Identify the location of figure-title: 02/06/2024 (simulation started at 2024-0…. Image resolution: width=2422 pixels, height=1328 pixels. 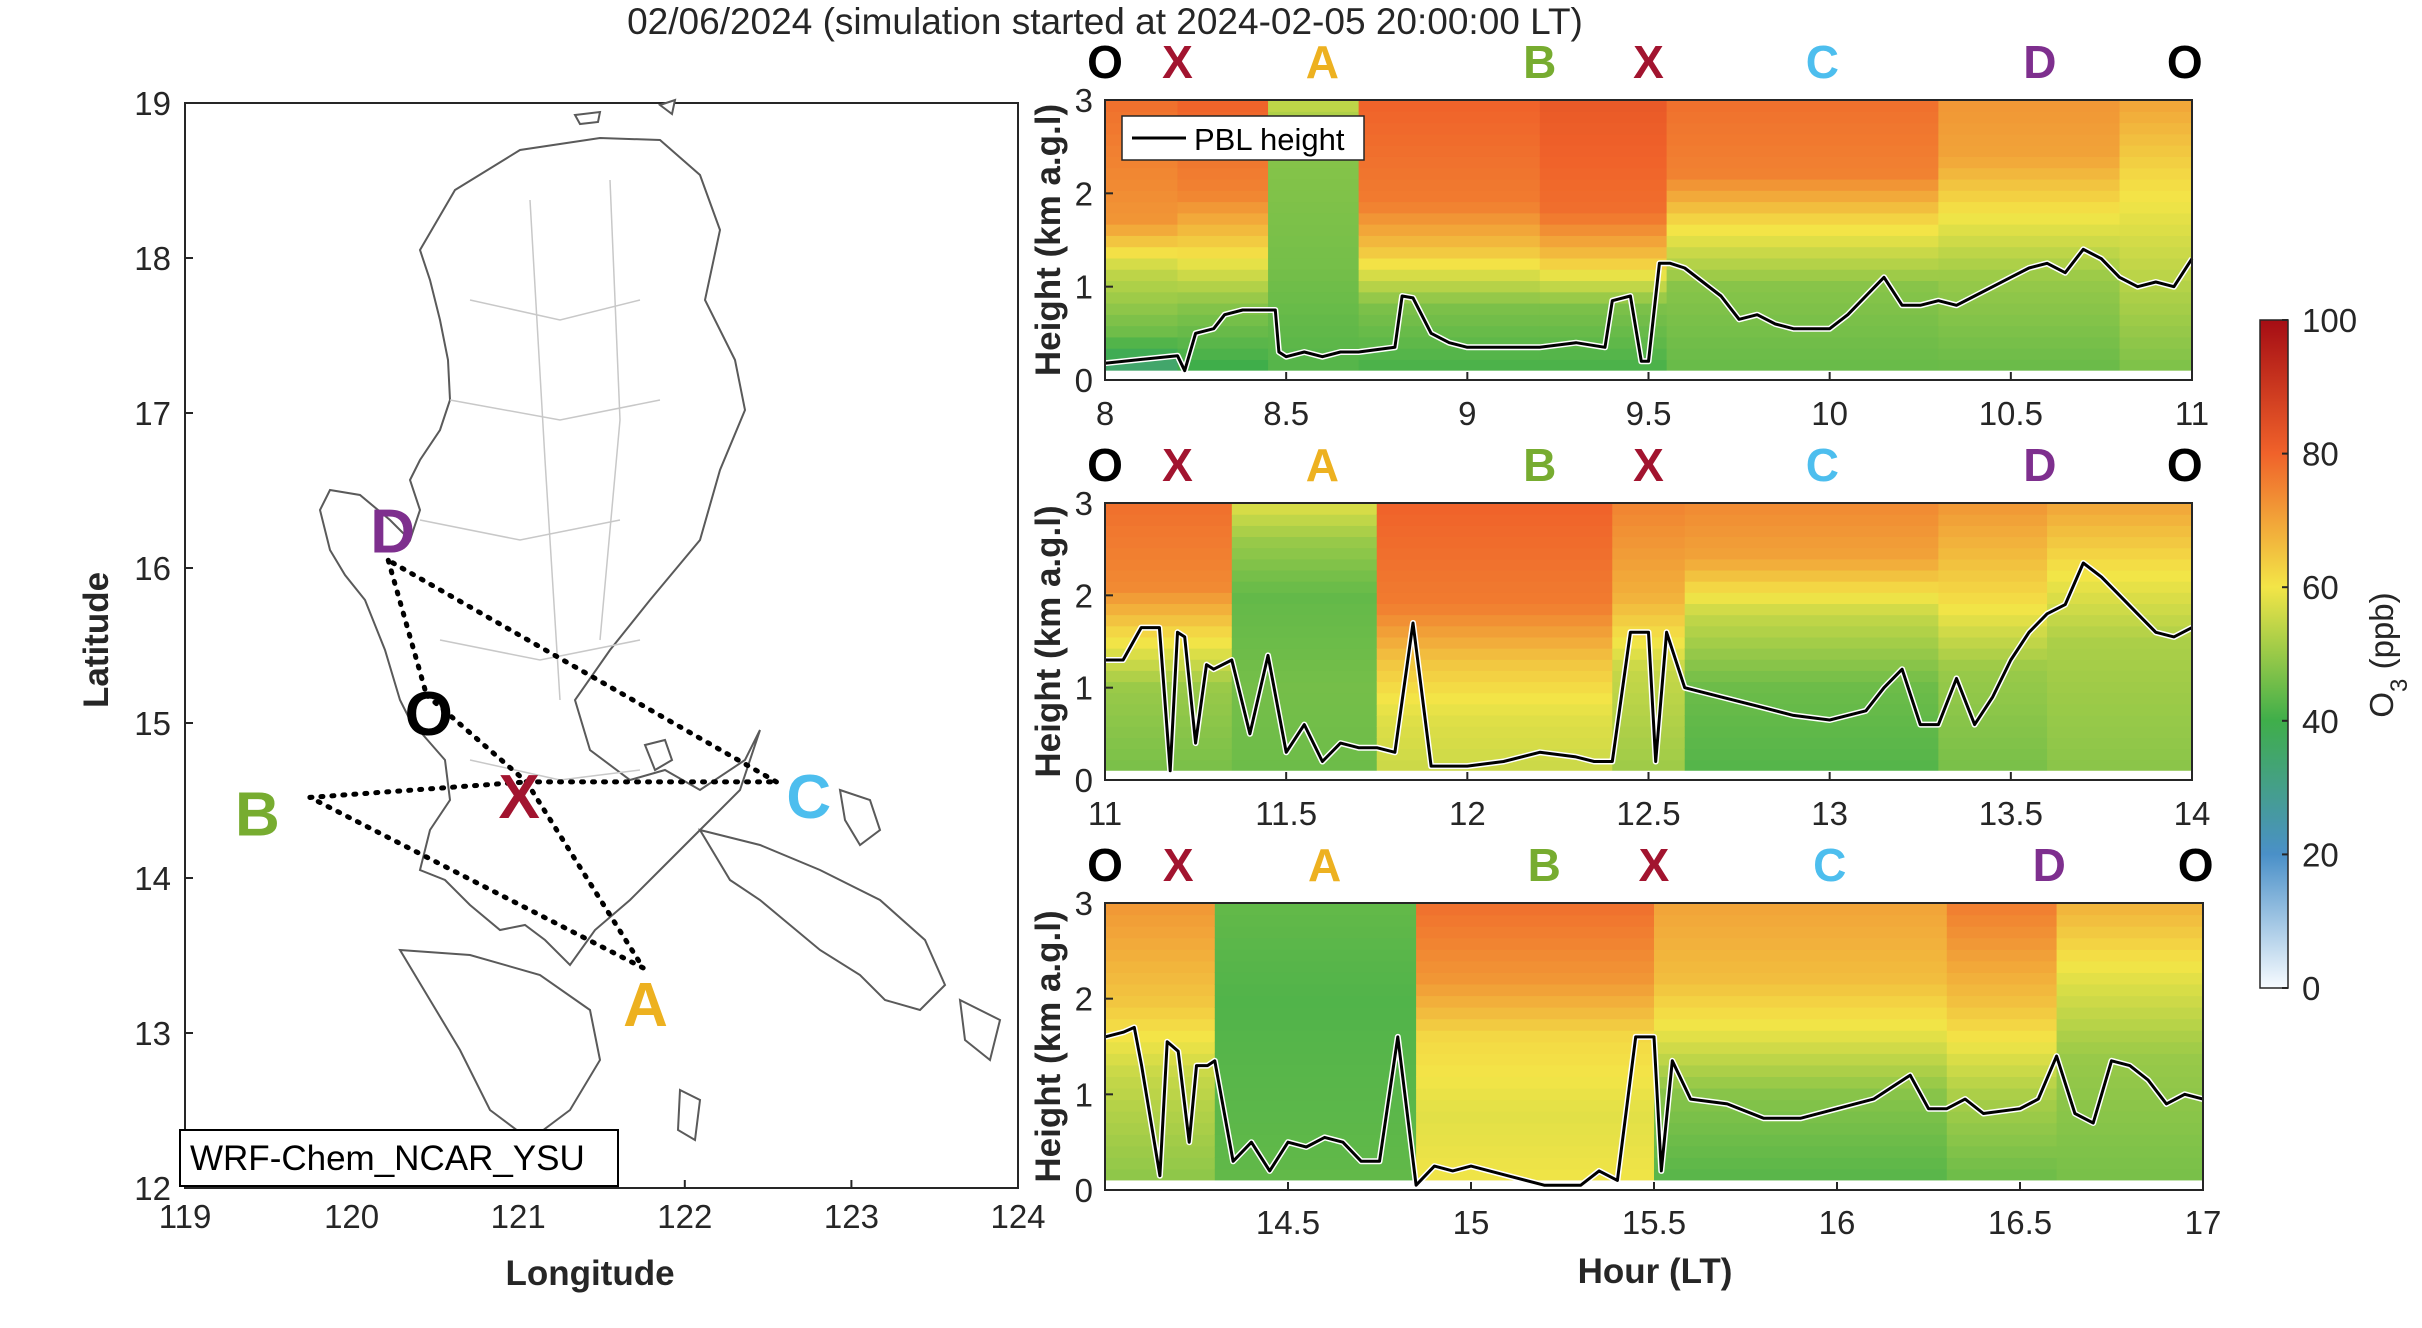
(1105, 21).